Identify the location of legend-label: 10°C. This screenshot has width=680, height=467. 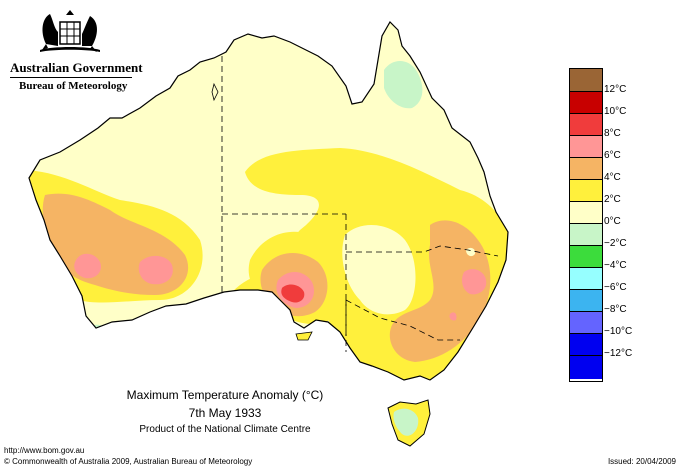
(615, 111).